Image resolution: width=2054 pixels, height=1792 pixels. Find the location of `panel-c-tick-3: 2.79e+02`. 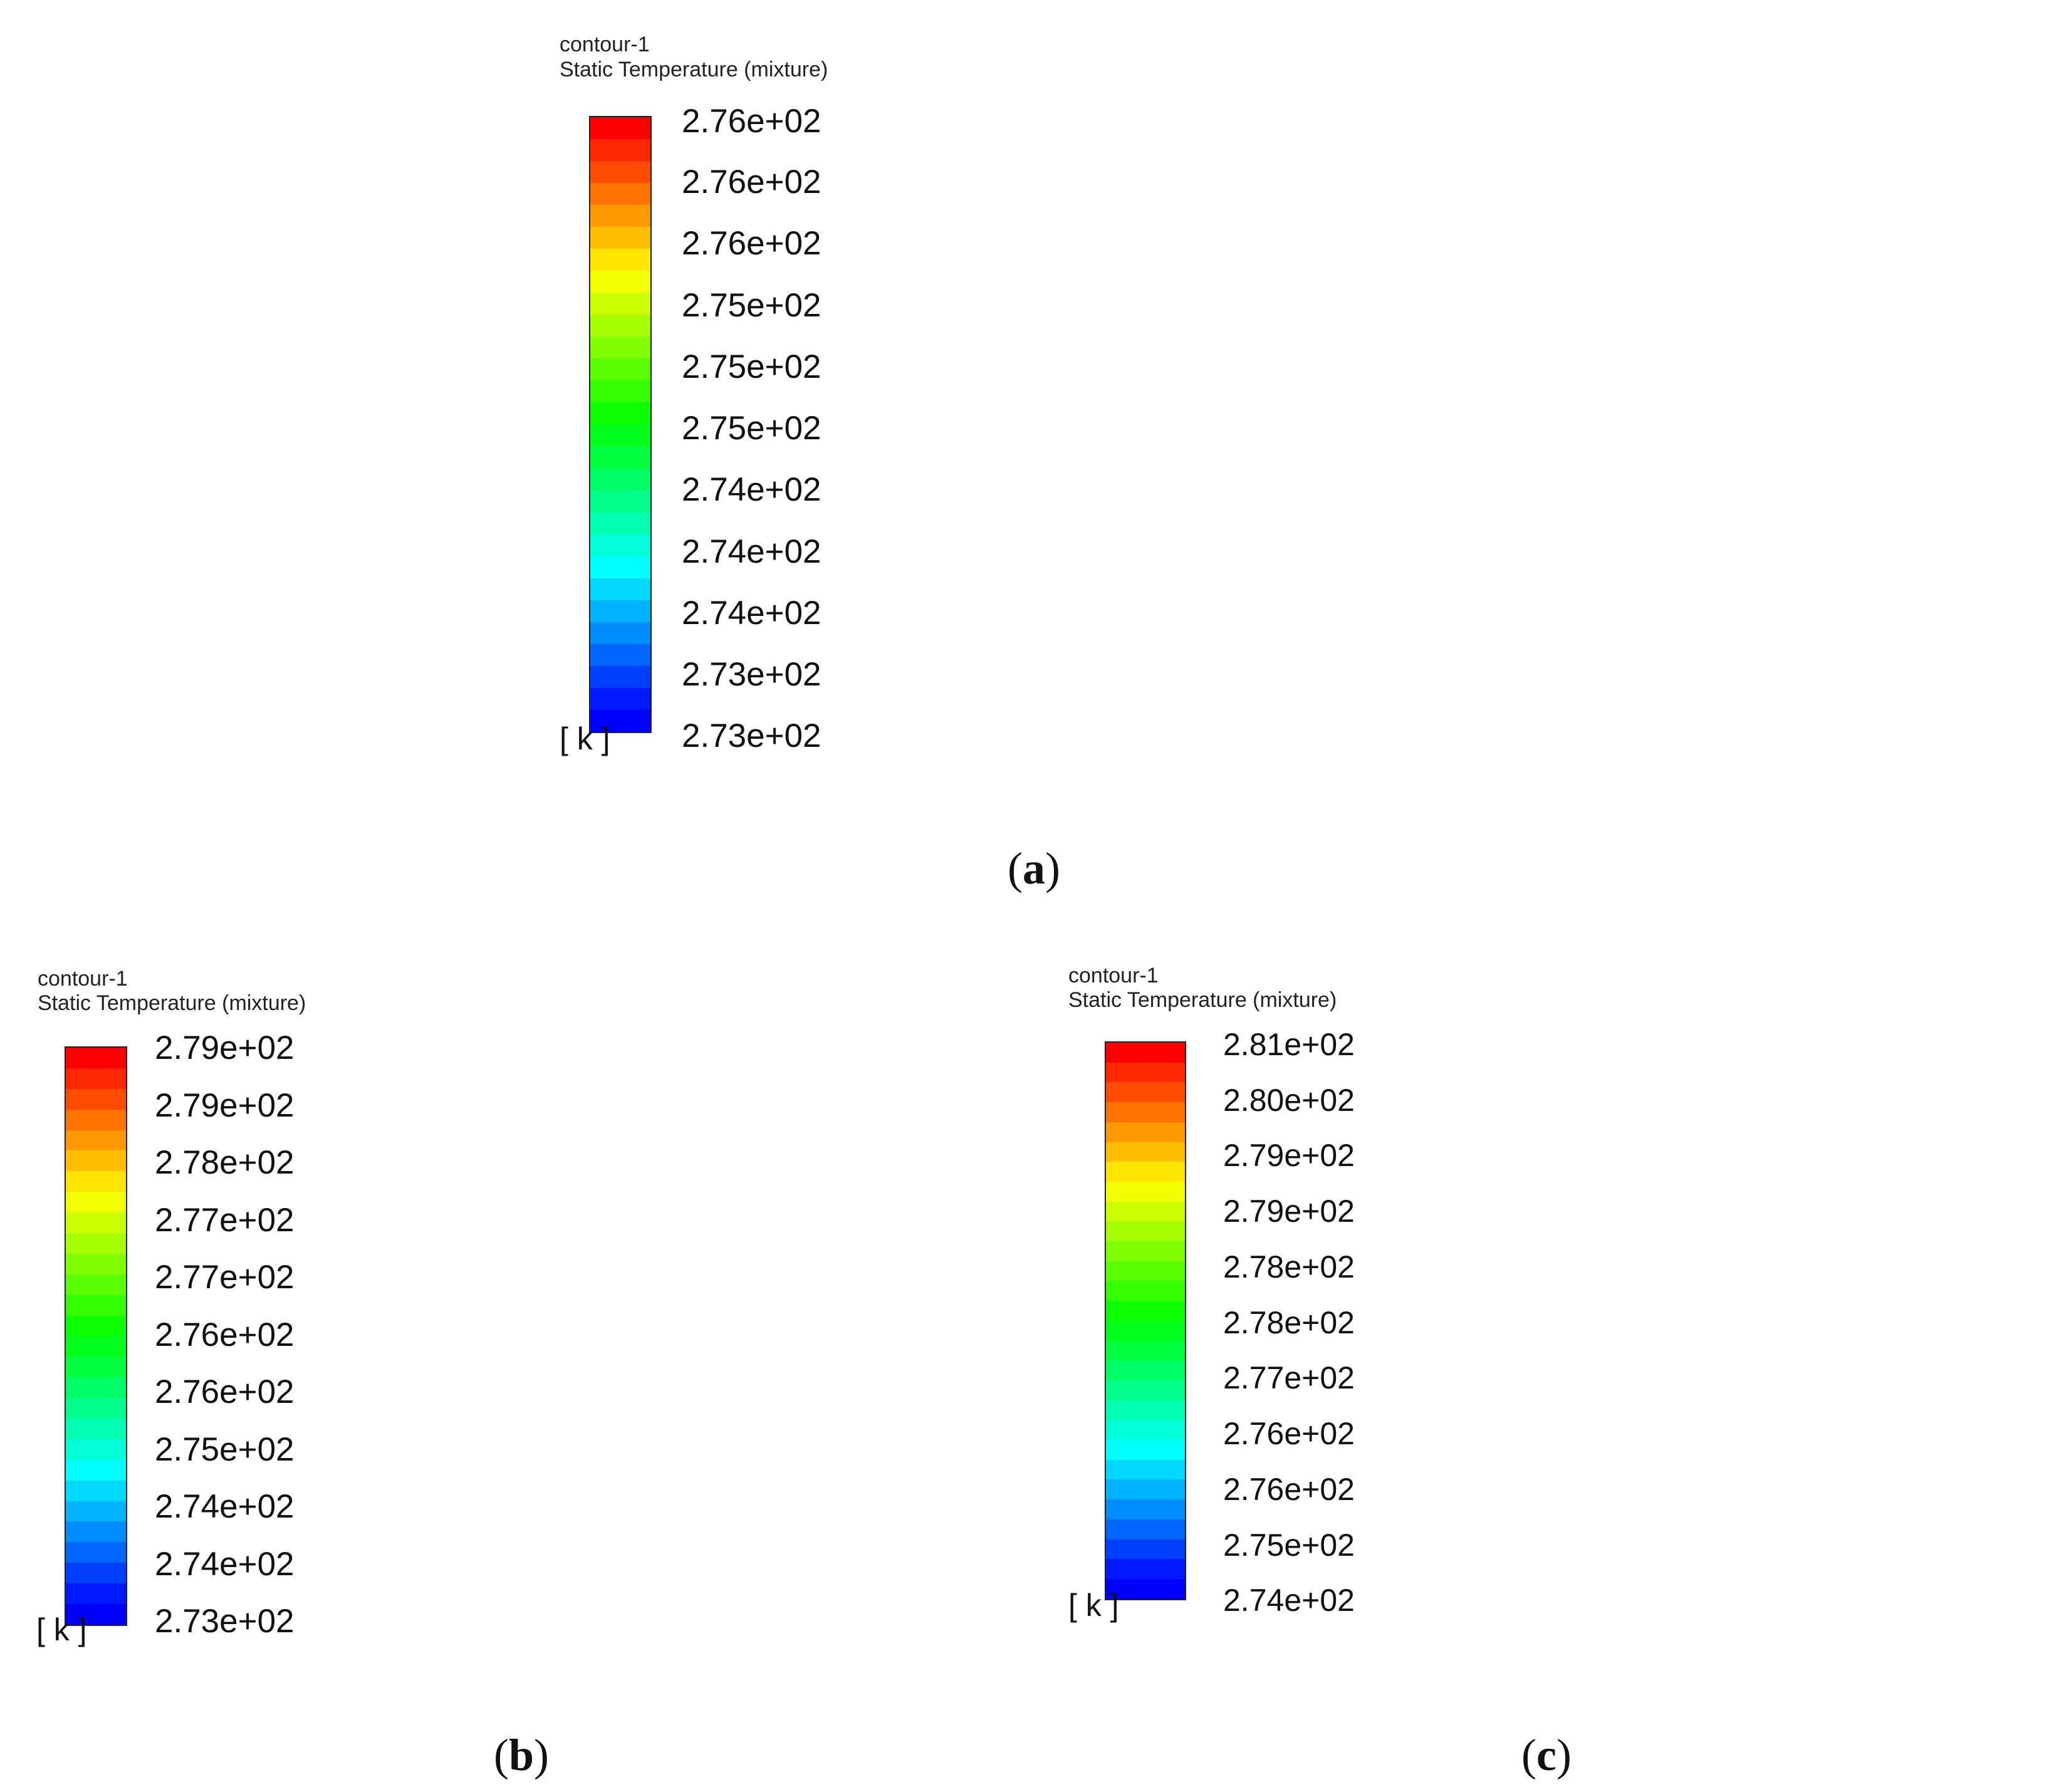

panel-c-tick-3: 2.79e+02 is located at coordinates (1289, 1211).